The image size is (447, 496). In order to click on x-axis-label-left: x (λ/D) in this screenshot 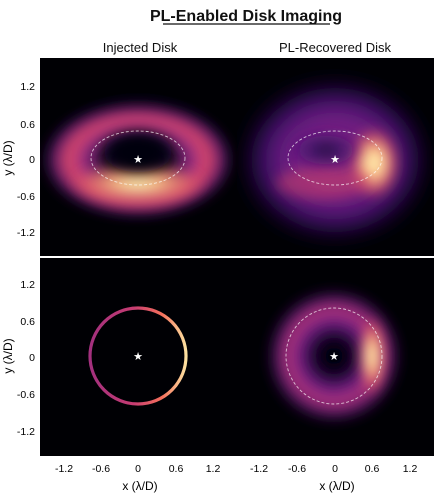, I will do `click(139, 486)`.